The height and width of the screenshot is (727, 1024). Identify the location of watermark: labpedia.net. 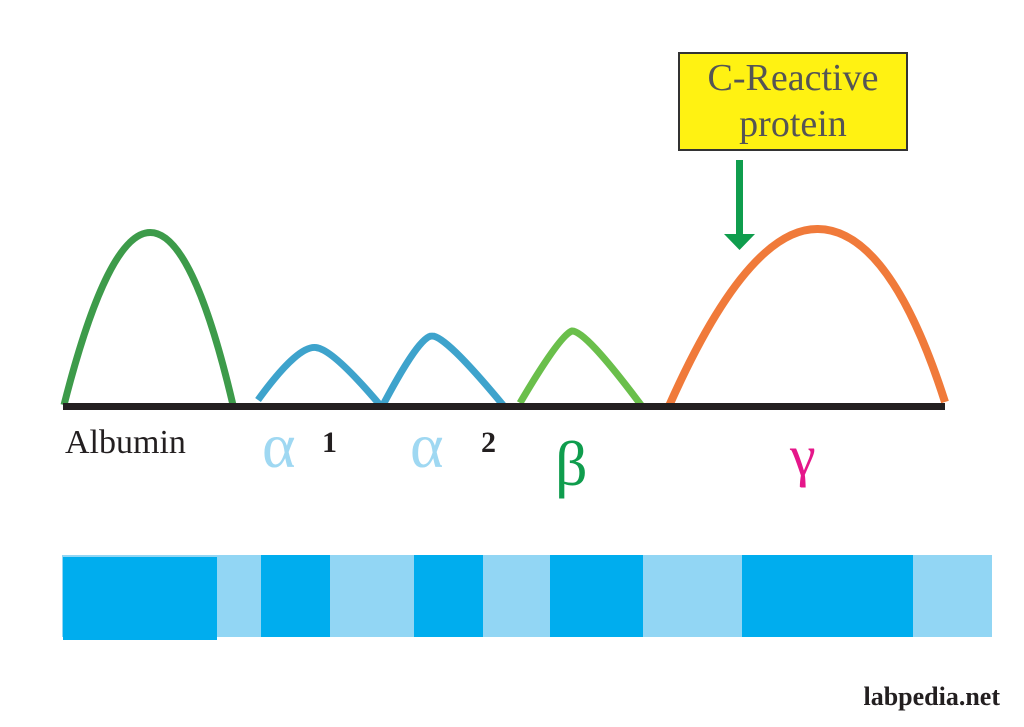
(931, 696).